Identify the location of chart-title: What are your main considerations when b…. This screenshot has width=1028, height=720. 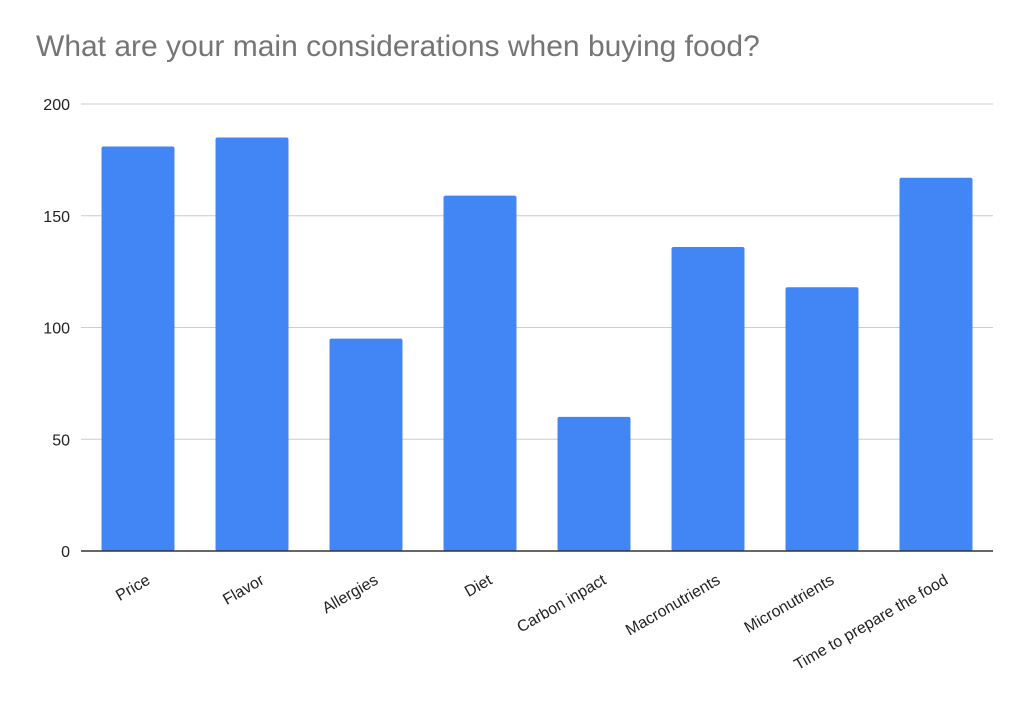
(398, 46).